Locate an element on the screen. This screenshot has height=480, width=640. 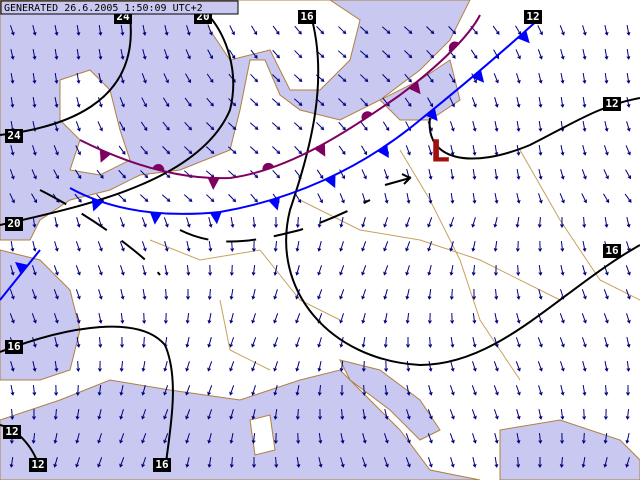
isobar-label-box is located at coordinates (307, 17).